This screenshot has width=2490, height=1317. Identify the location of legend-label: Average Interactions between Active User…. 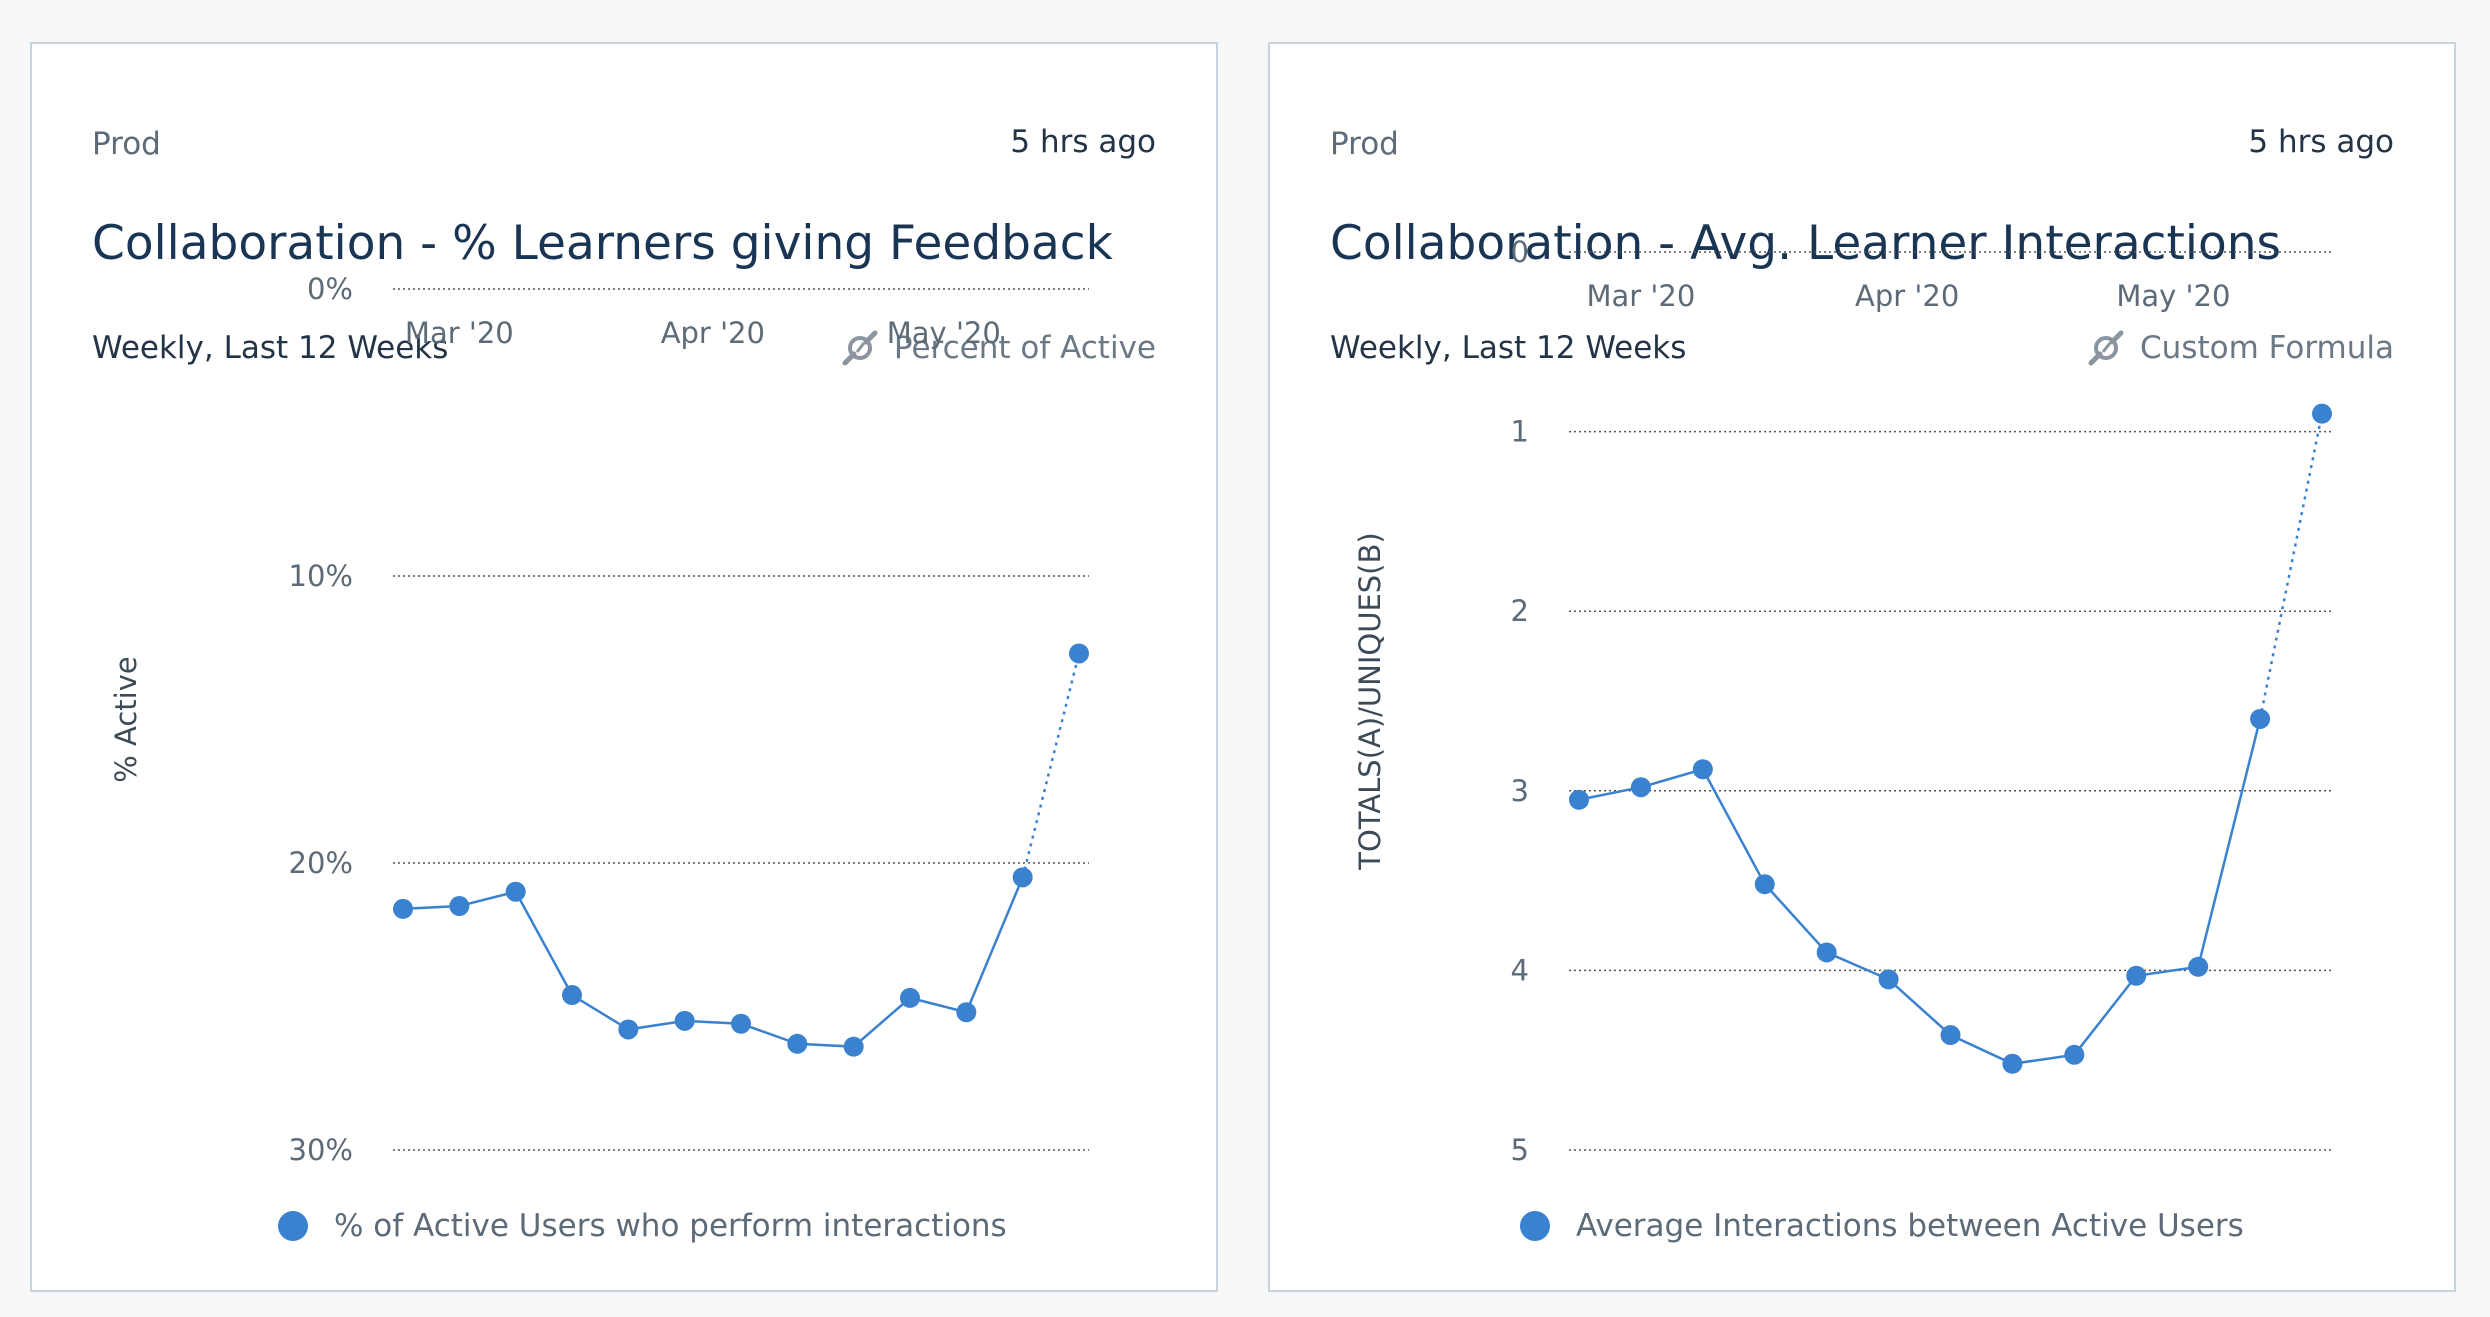
(1910, 1226).